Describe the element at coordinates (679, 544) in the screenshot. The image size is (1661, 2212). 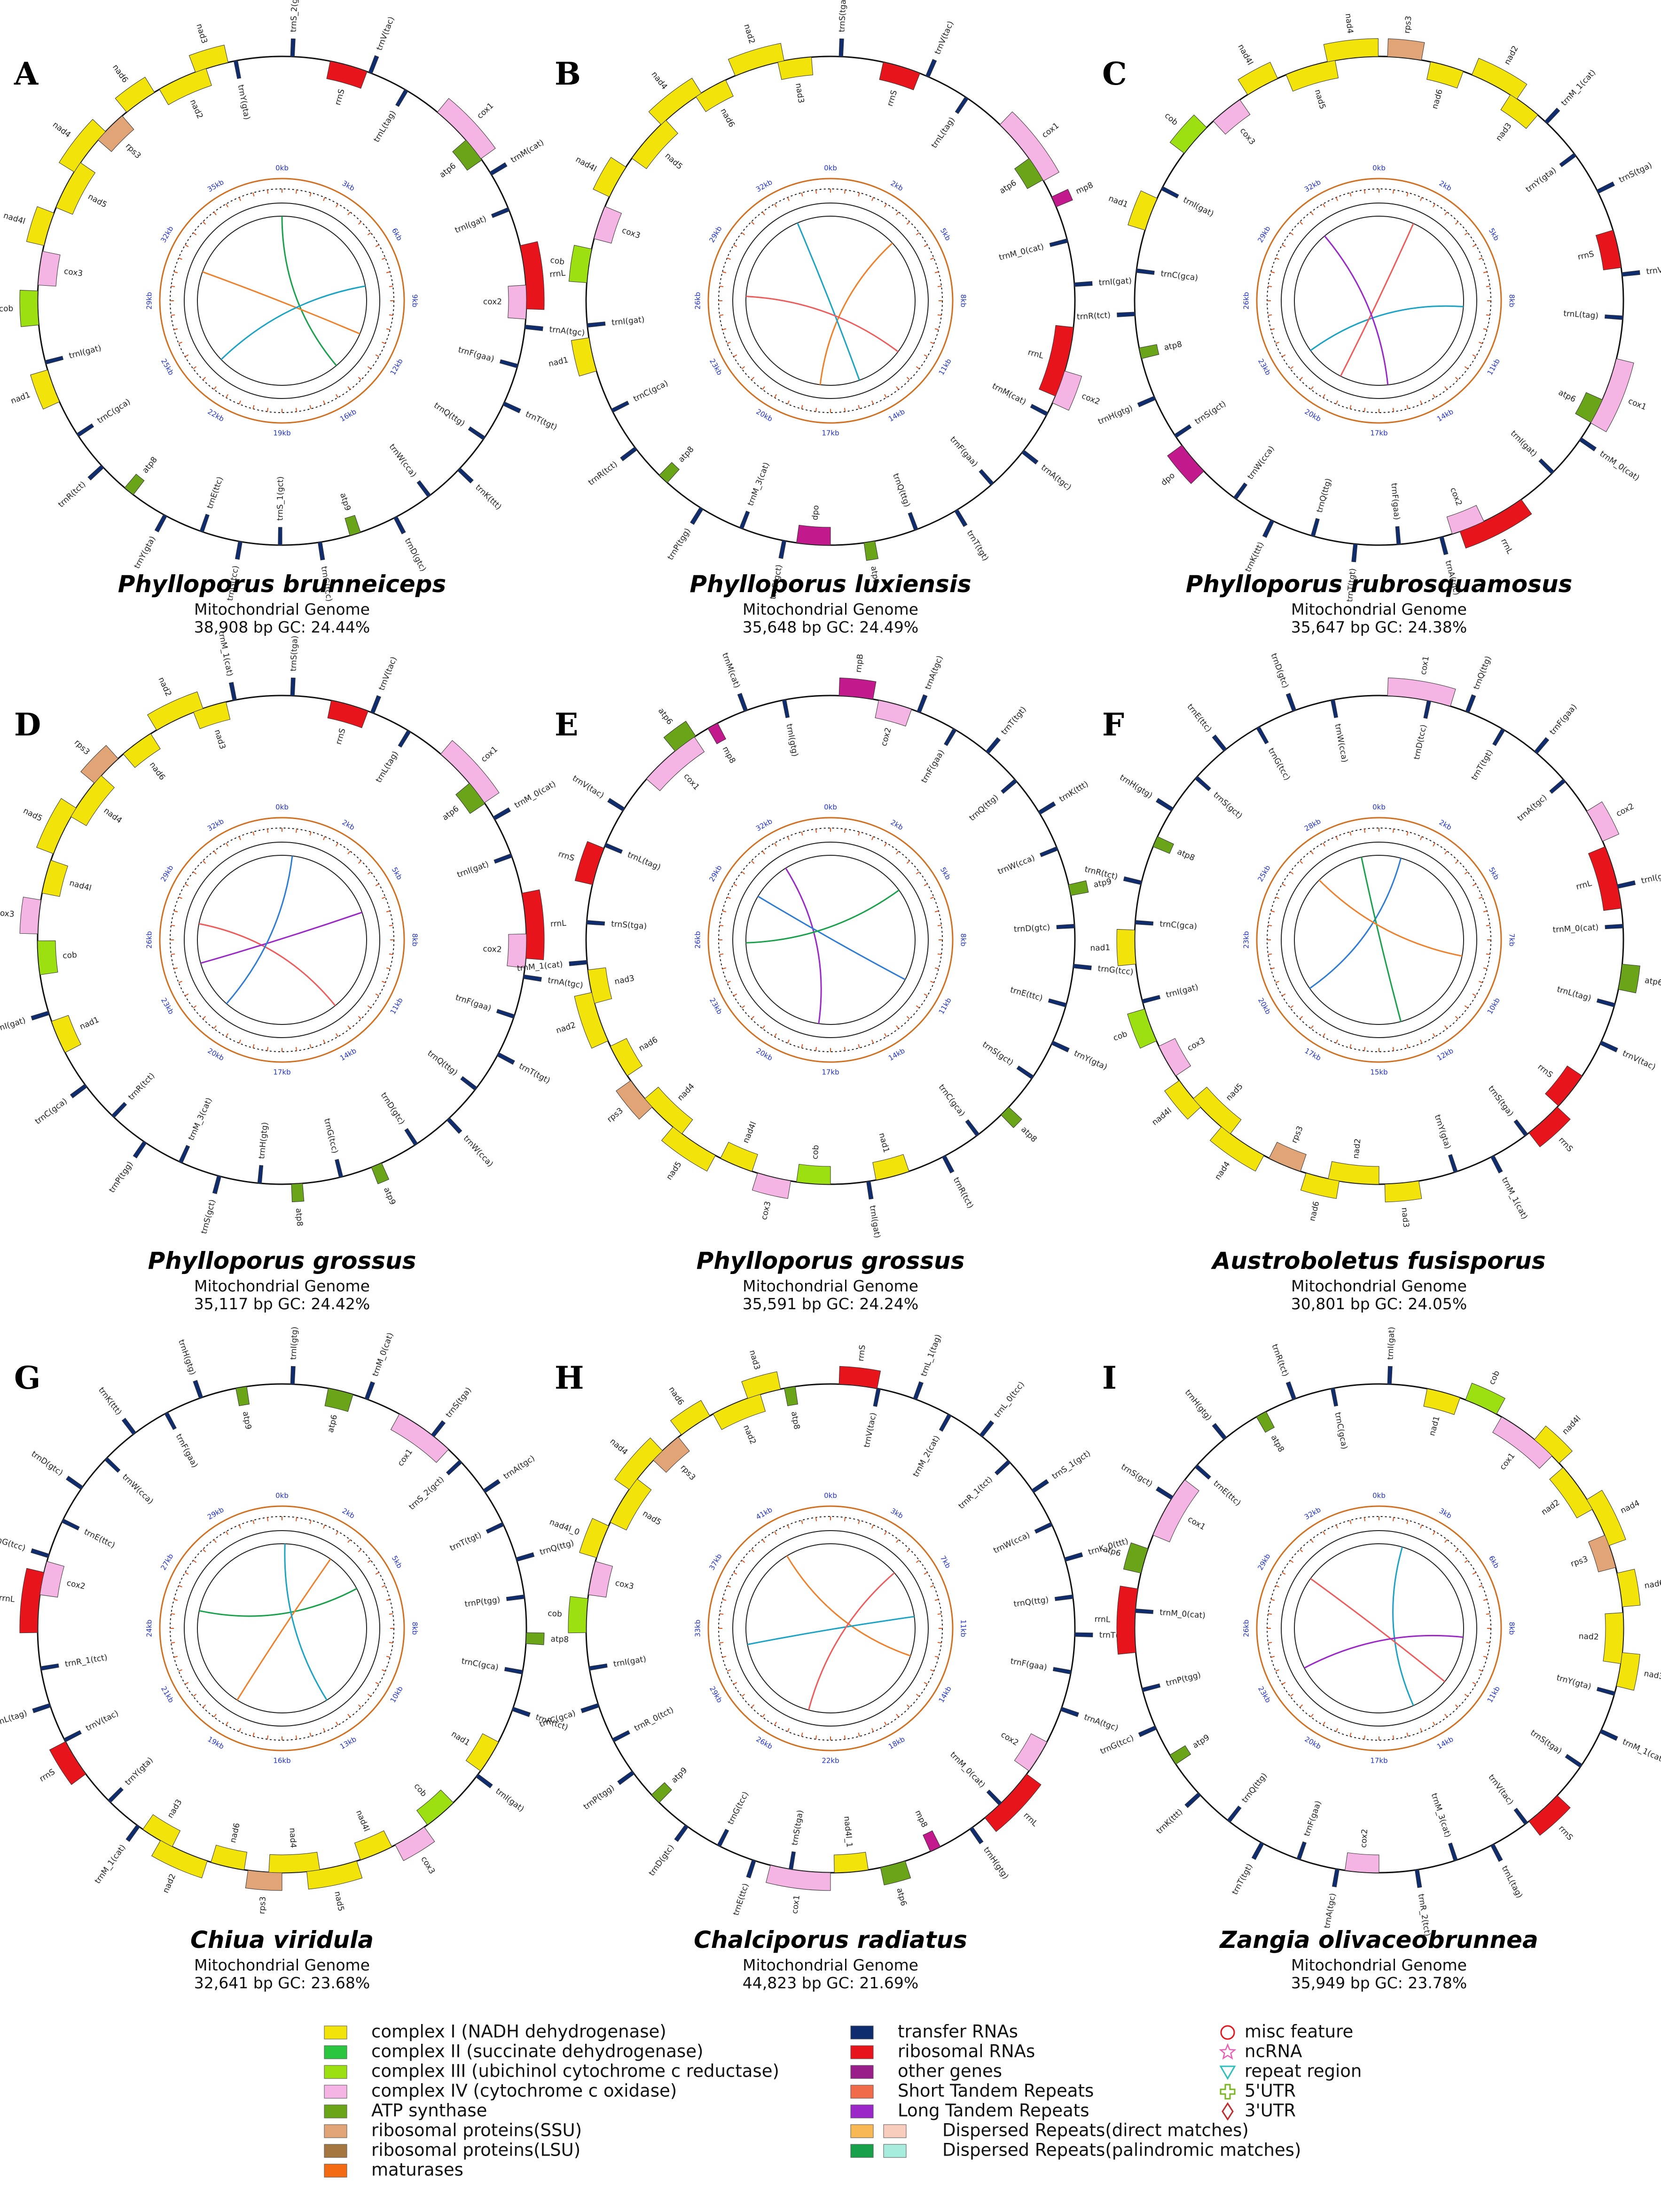
I see `gene-label: trnP(tgg)` at that location.